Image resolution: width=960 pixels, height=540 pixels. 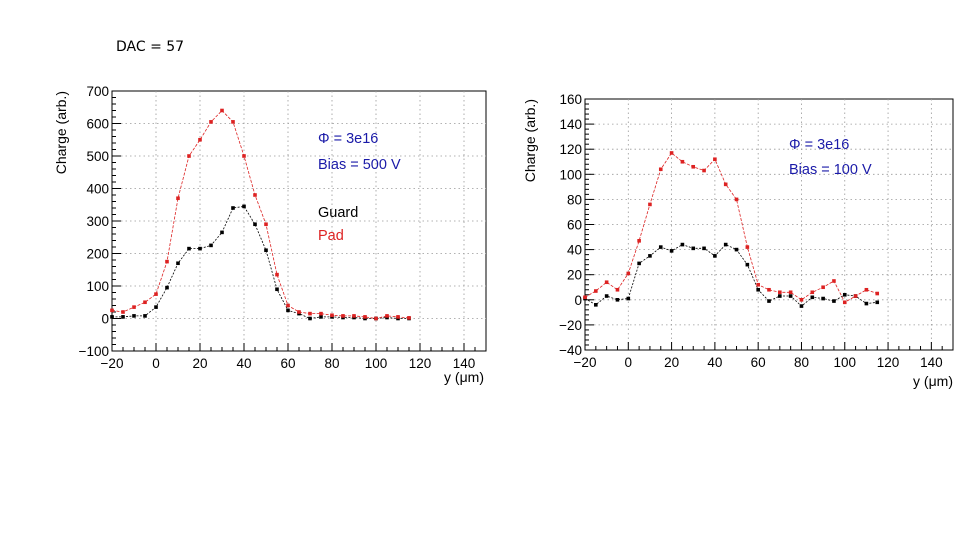 I want to click on right-y-tick-label: 0, so click(x=578, y=300).